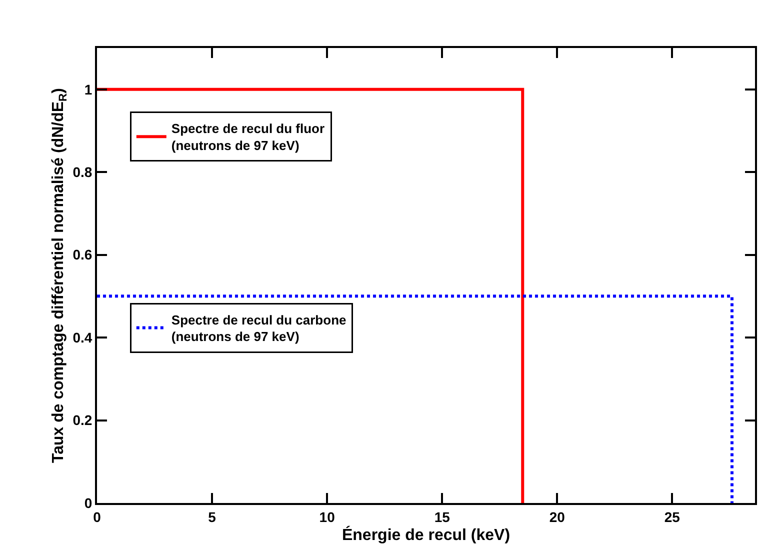 The image size is (760, 559). What do you see at coordinates (258, 328) in the screenshot?
I see `legend-label: Spectre de recul du carbone (neutrons de 97 keV)` at bounding box center [258, 328].